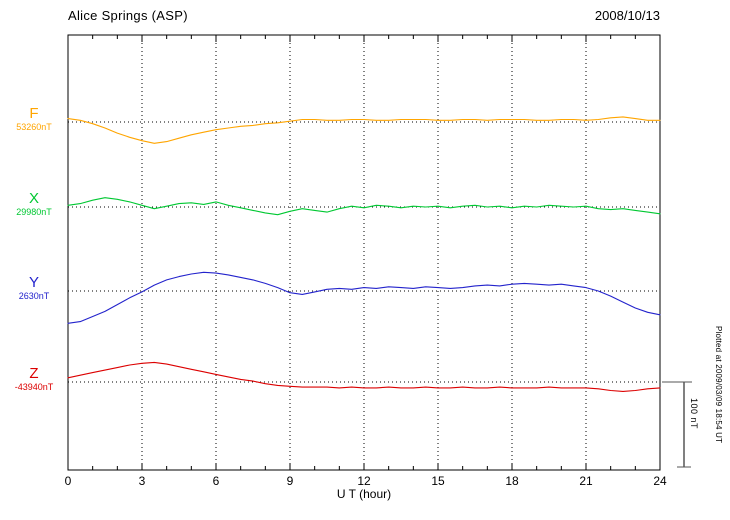 The height and width of the screenshot is (520, 730). I want to click on x-axis-label: U T (hour), so click(364, 494).